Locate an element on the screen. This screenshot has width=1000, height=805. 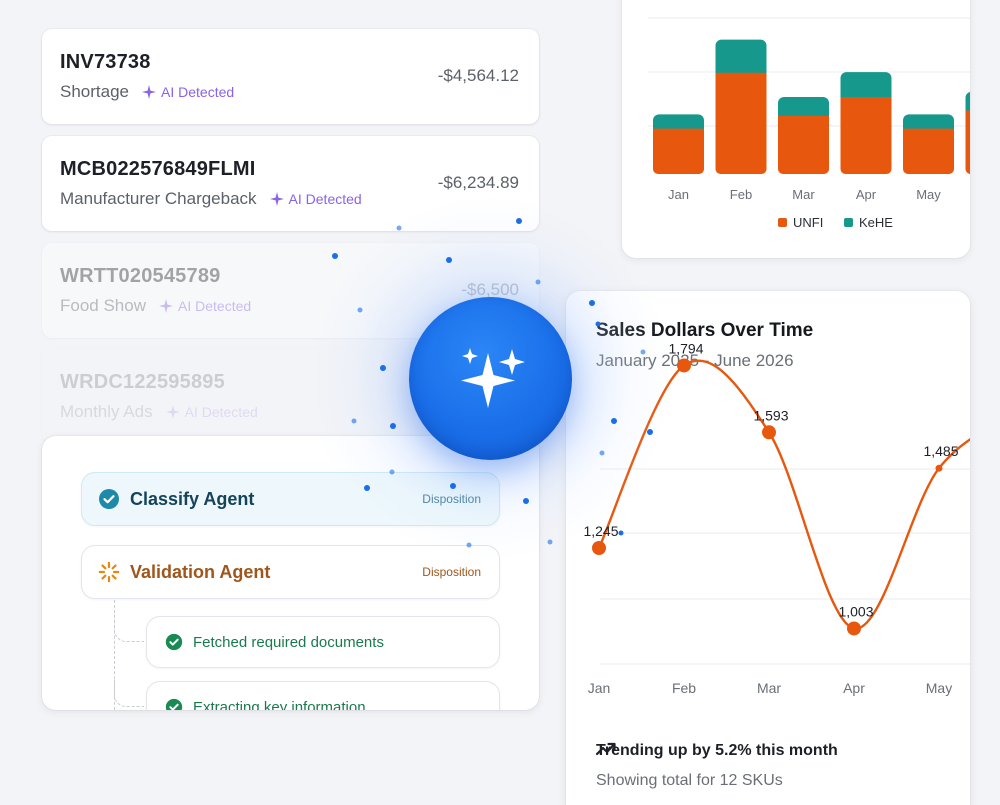
invoice-reason-row: Shortage AI Detected is located at coordinates (147, 92).